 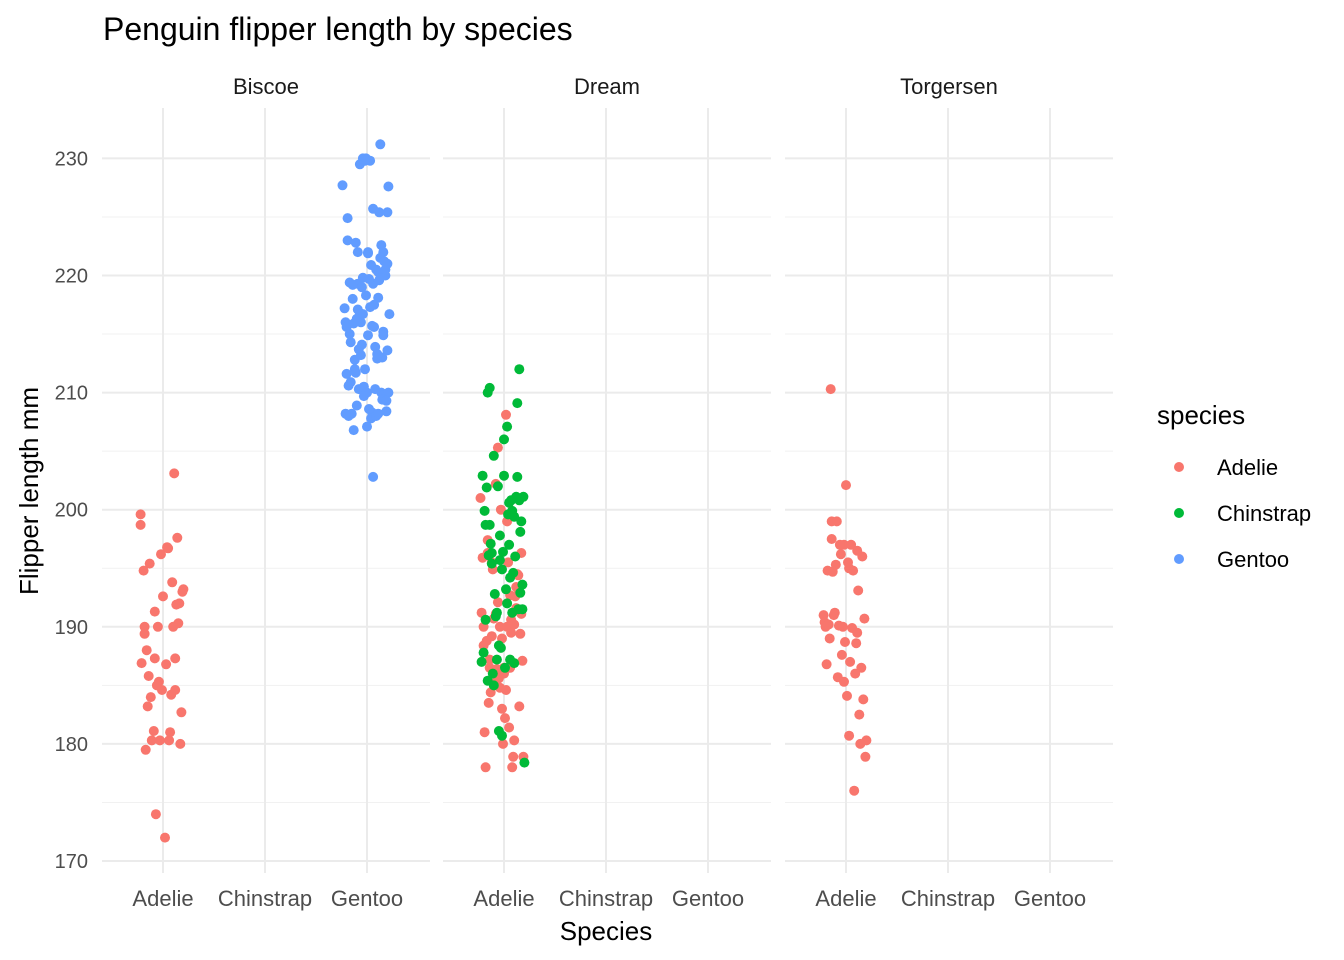 I want to click on facet-strip-label: Biscoe, so click(x=266, y=86).